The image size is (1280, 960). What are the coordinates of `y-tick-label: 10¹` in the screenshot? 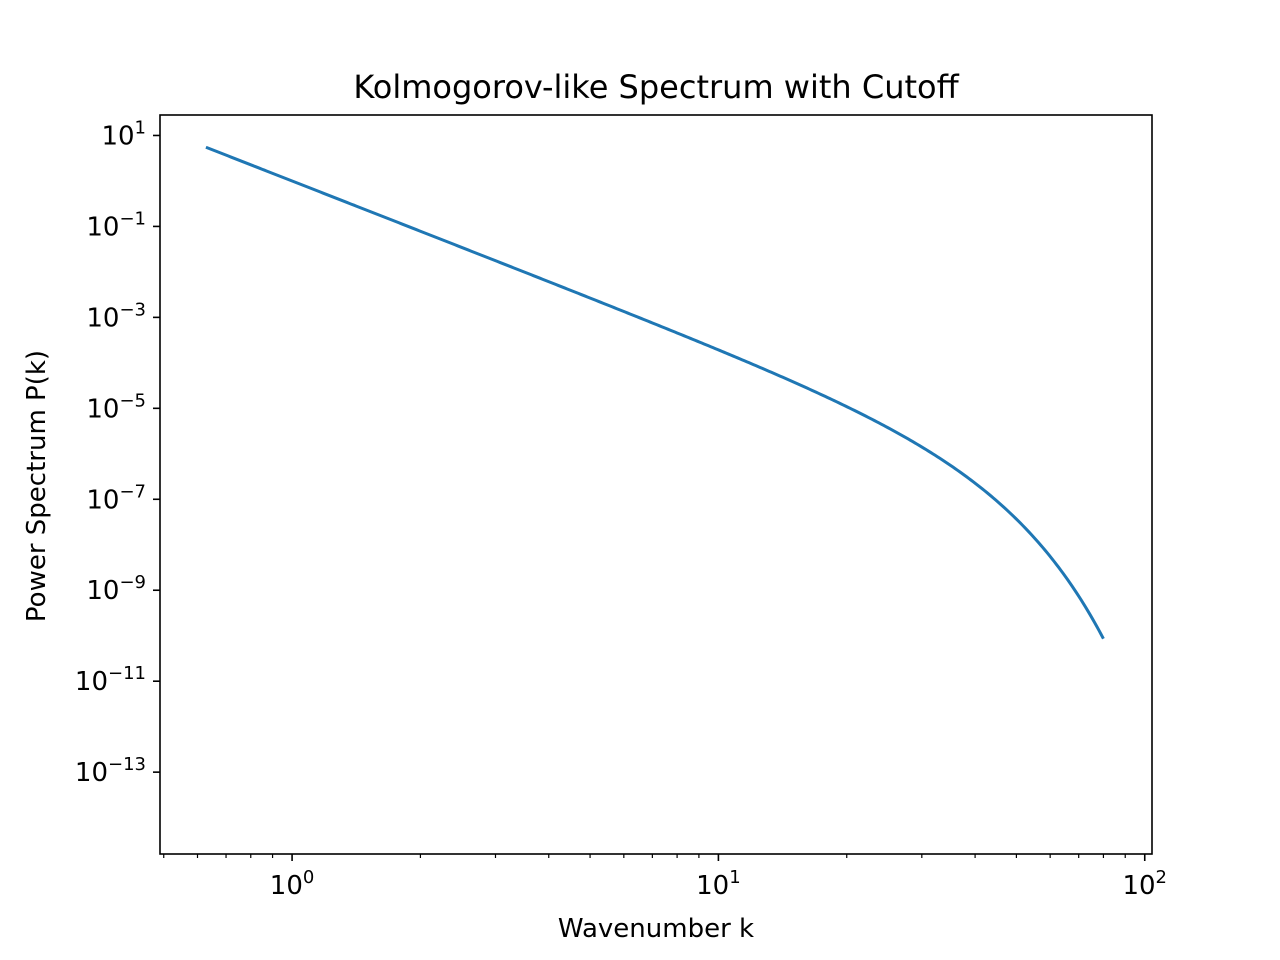 It's located at (123, 134).